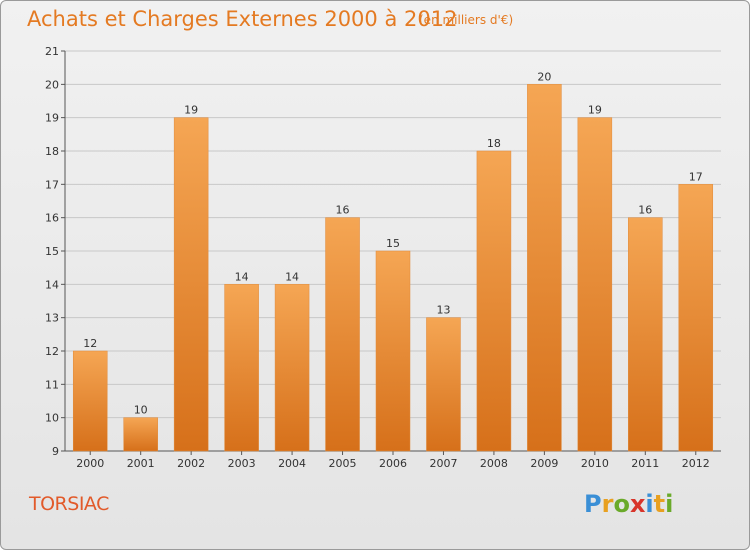 This screenshot has width=750, height=550. I want to click on data-label: 15, so click(393, 243).